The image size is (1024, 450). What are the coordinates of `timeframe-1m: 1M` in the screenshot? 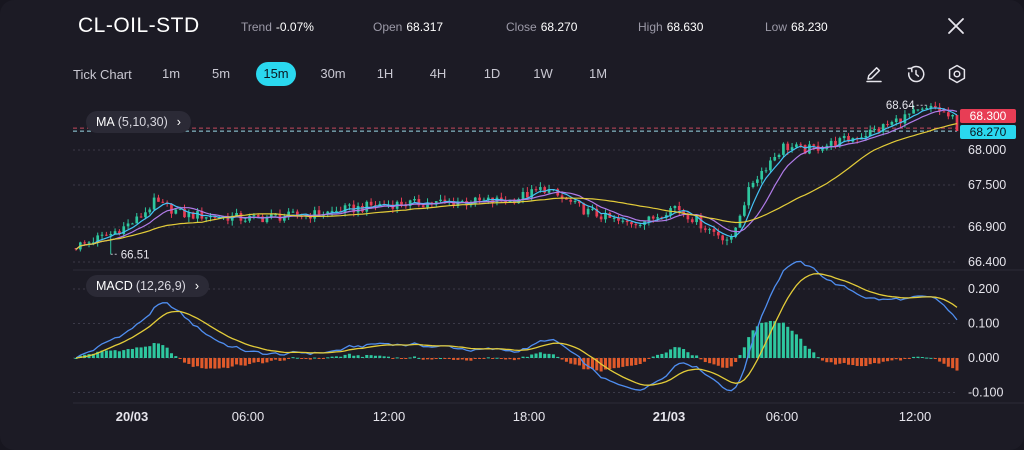 It's located at (598, 73).